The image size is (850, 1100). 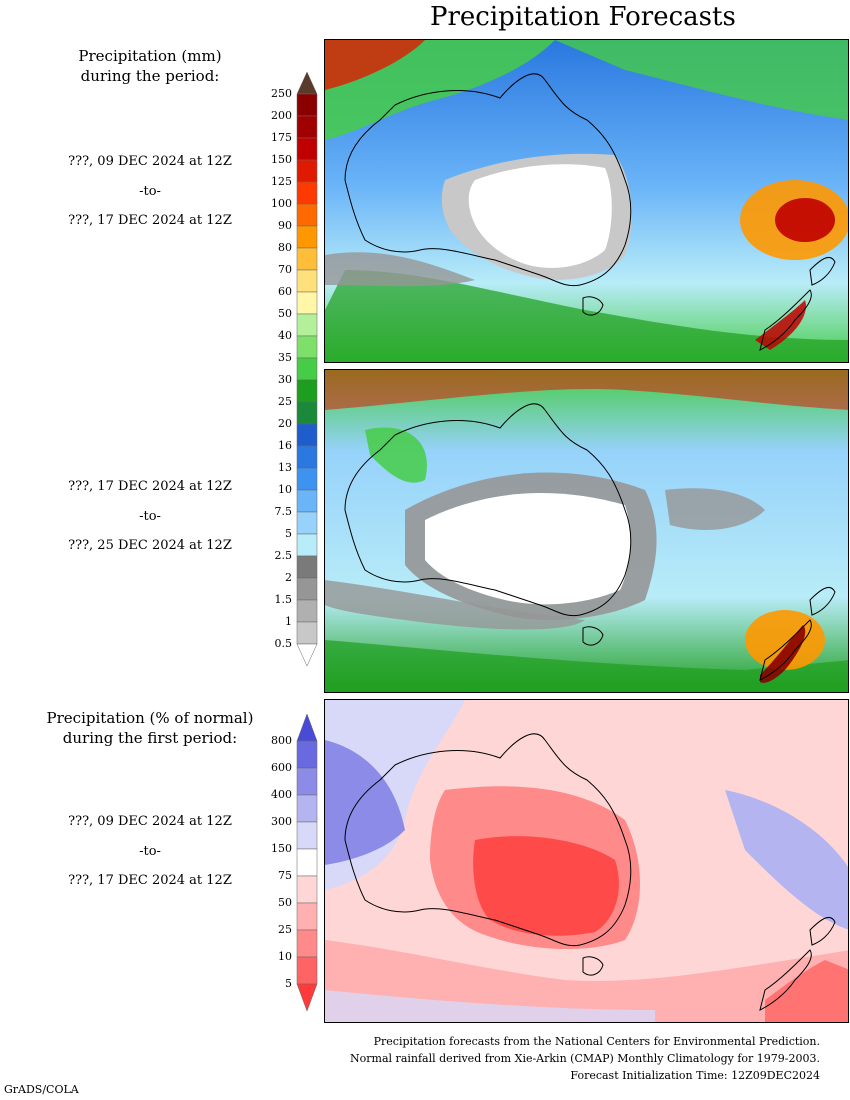 I want to click on colorbar-label: 250, so click(x=281, y=93).